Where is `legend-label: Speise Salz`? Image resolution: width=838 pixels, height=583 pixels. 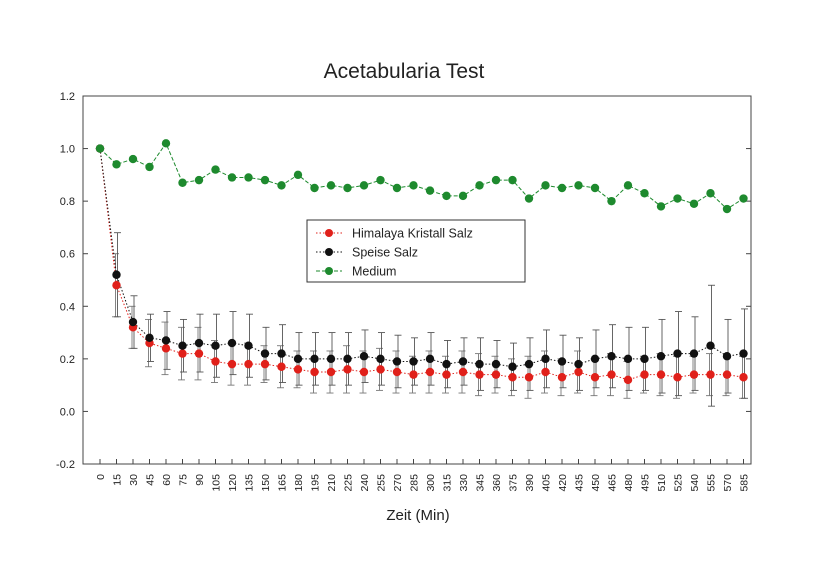
legend-label: Speise Salz is located at coordinates (385, 253).